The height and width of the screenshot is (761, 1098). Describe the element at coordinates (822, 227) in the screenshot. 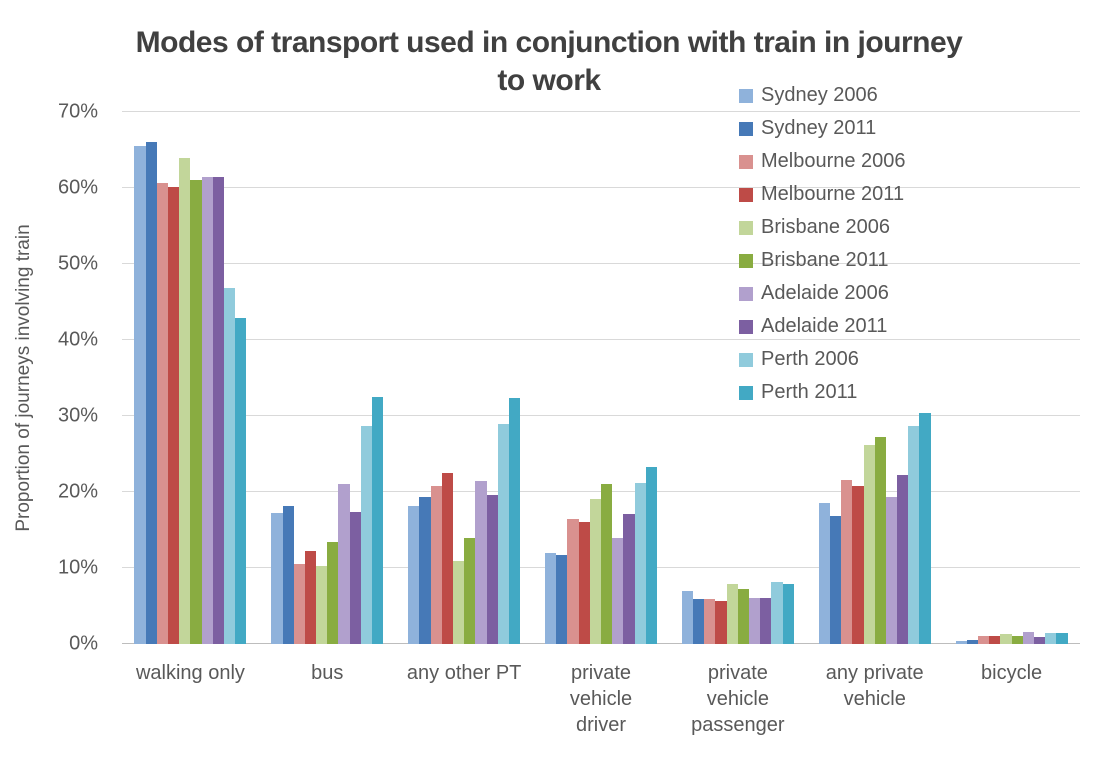

I see `legend-item: Brisbane 2006` at that location.